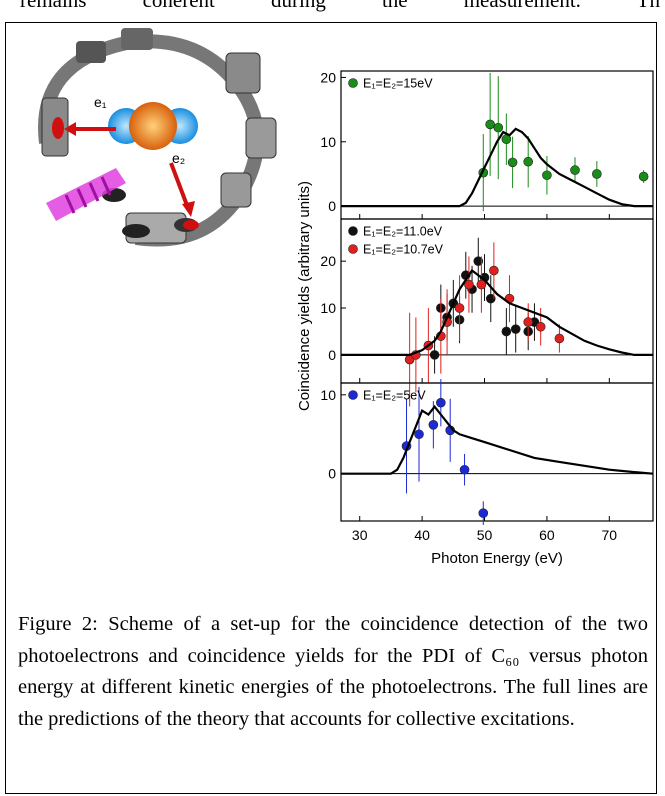 Image resolution: width=665 pixels, height=796 pixels. What do you see at coordinates (179, 185) in the screenshot?
I see `arrow` at bounding box center [179, 185].